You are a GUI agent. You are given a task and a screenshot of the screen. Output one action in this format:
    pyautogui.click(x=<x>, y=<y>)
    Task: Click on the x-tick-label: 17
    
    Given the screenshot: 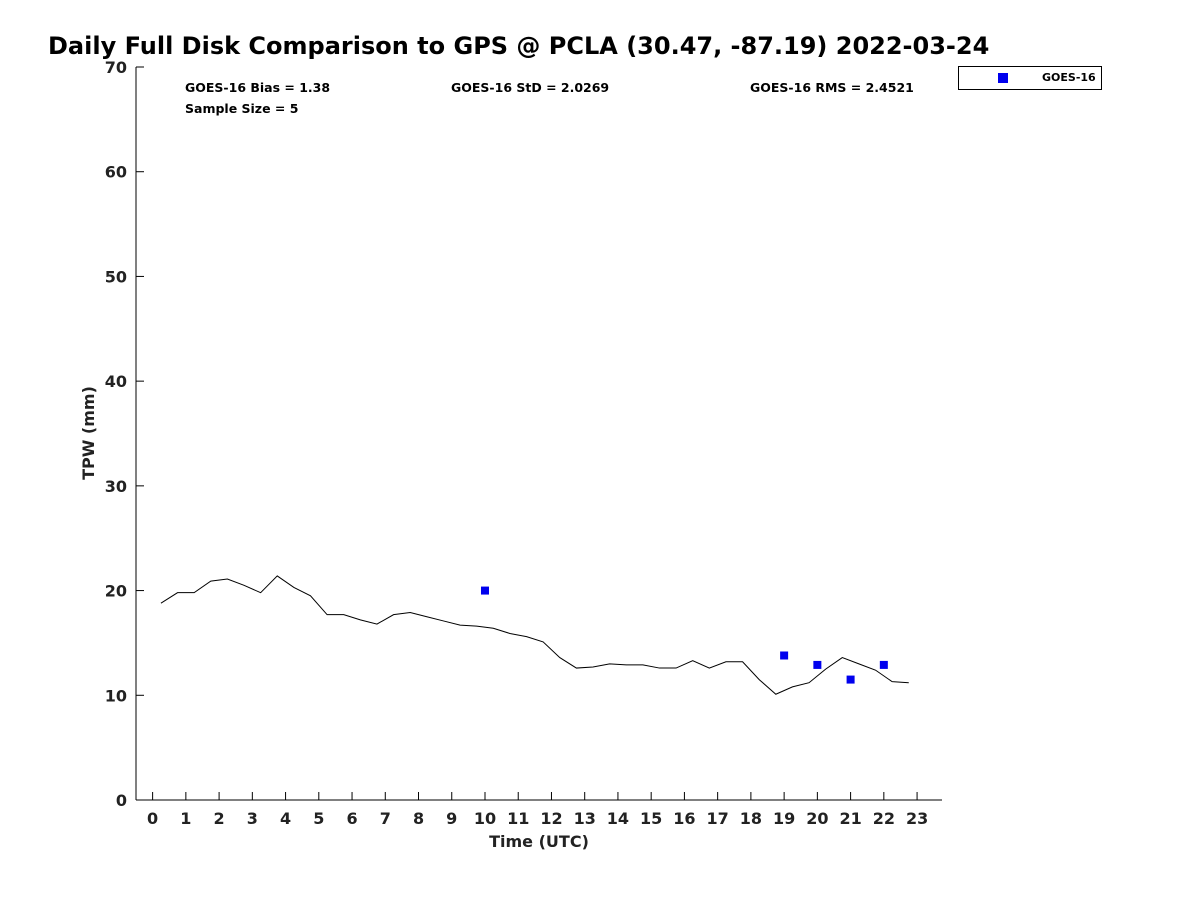 What is the action you would take?
    pyautogui.click(x=718, y=818)
    